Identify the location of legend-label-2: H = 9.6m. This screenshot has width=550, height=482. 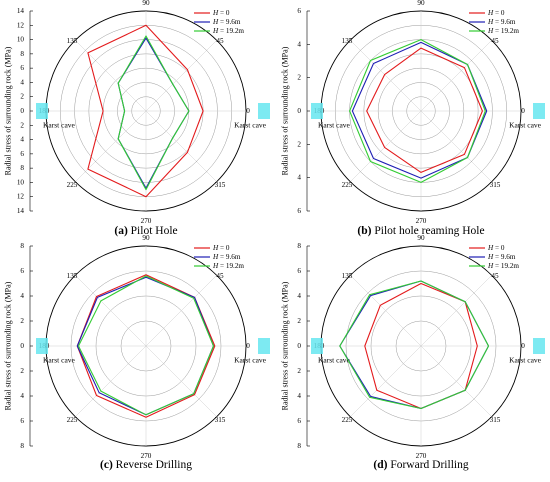
(226, 22).